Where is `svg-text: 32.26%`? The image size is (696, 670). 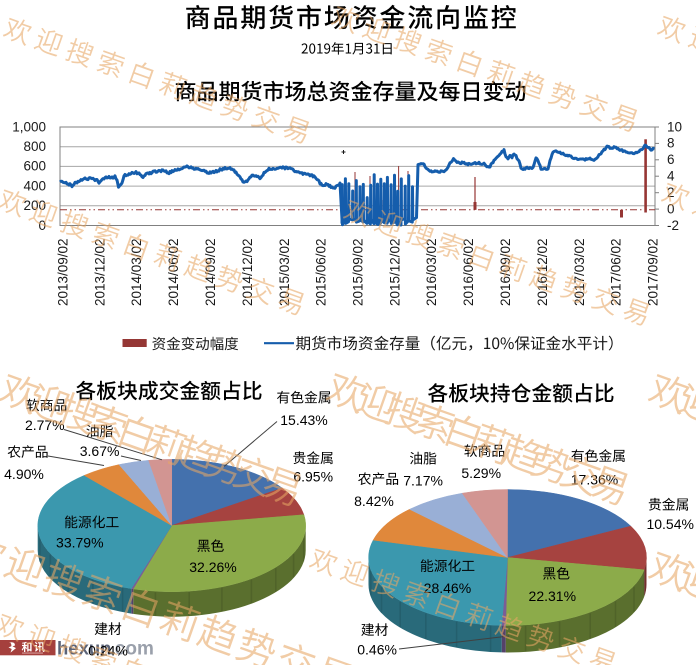 svg-text: 32.26% is located at coordinates (212, 567).